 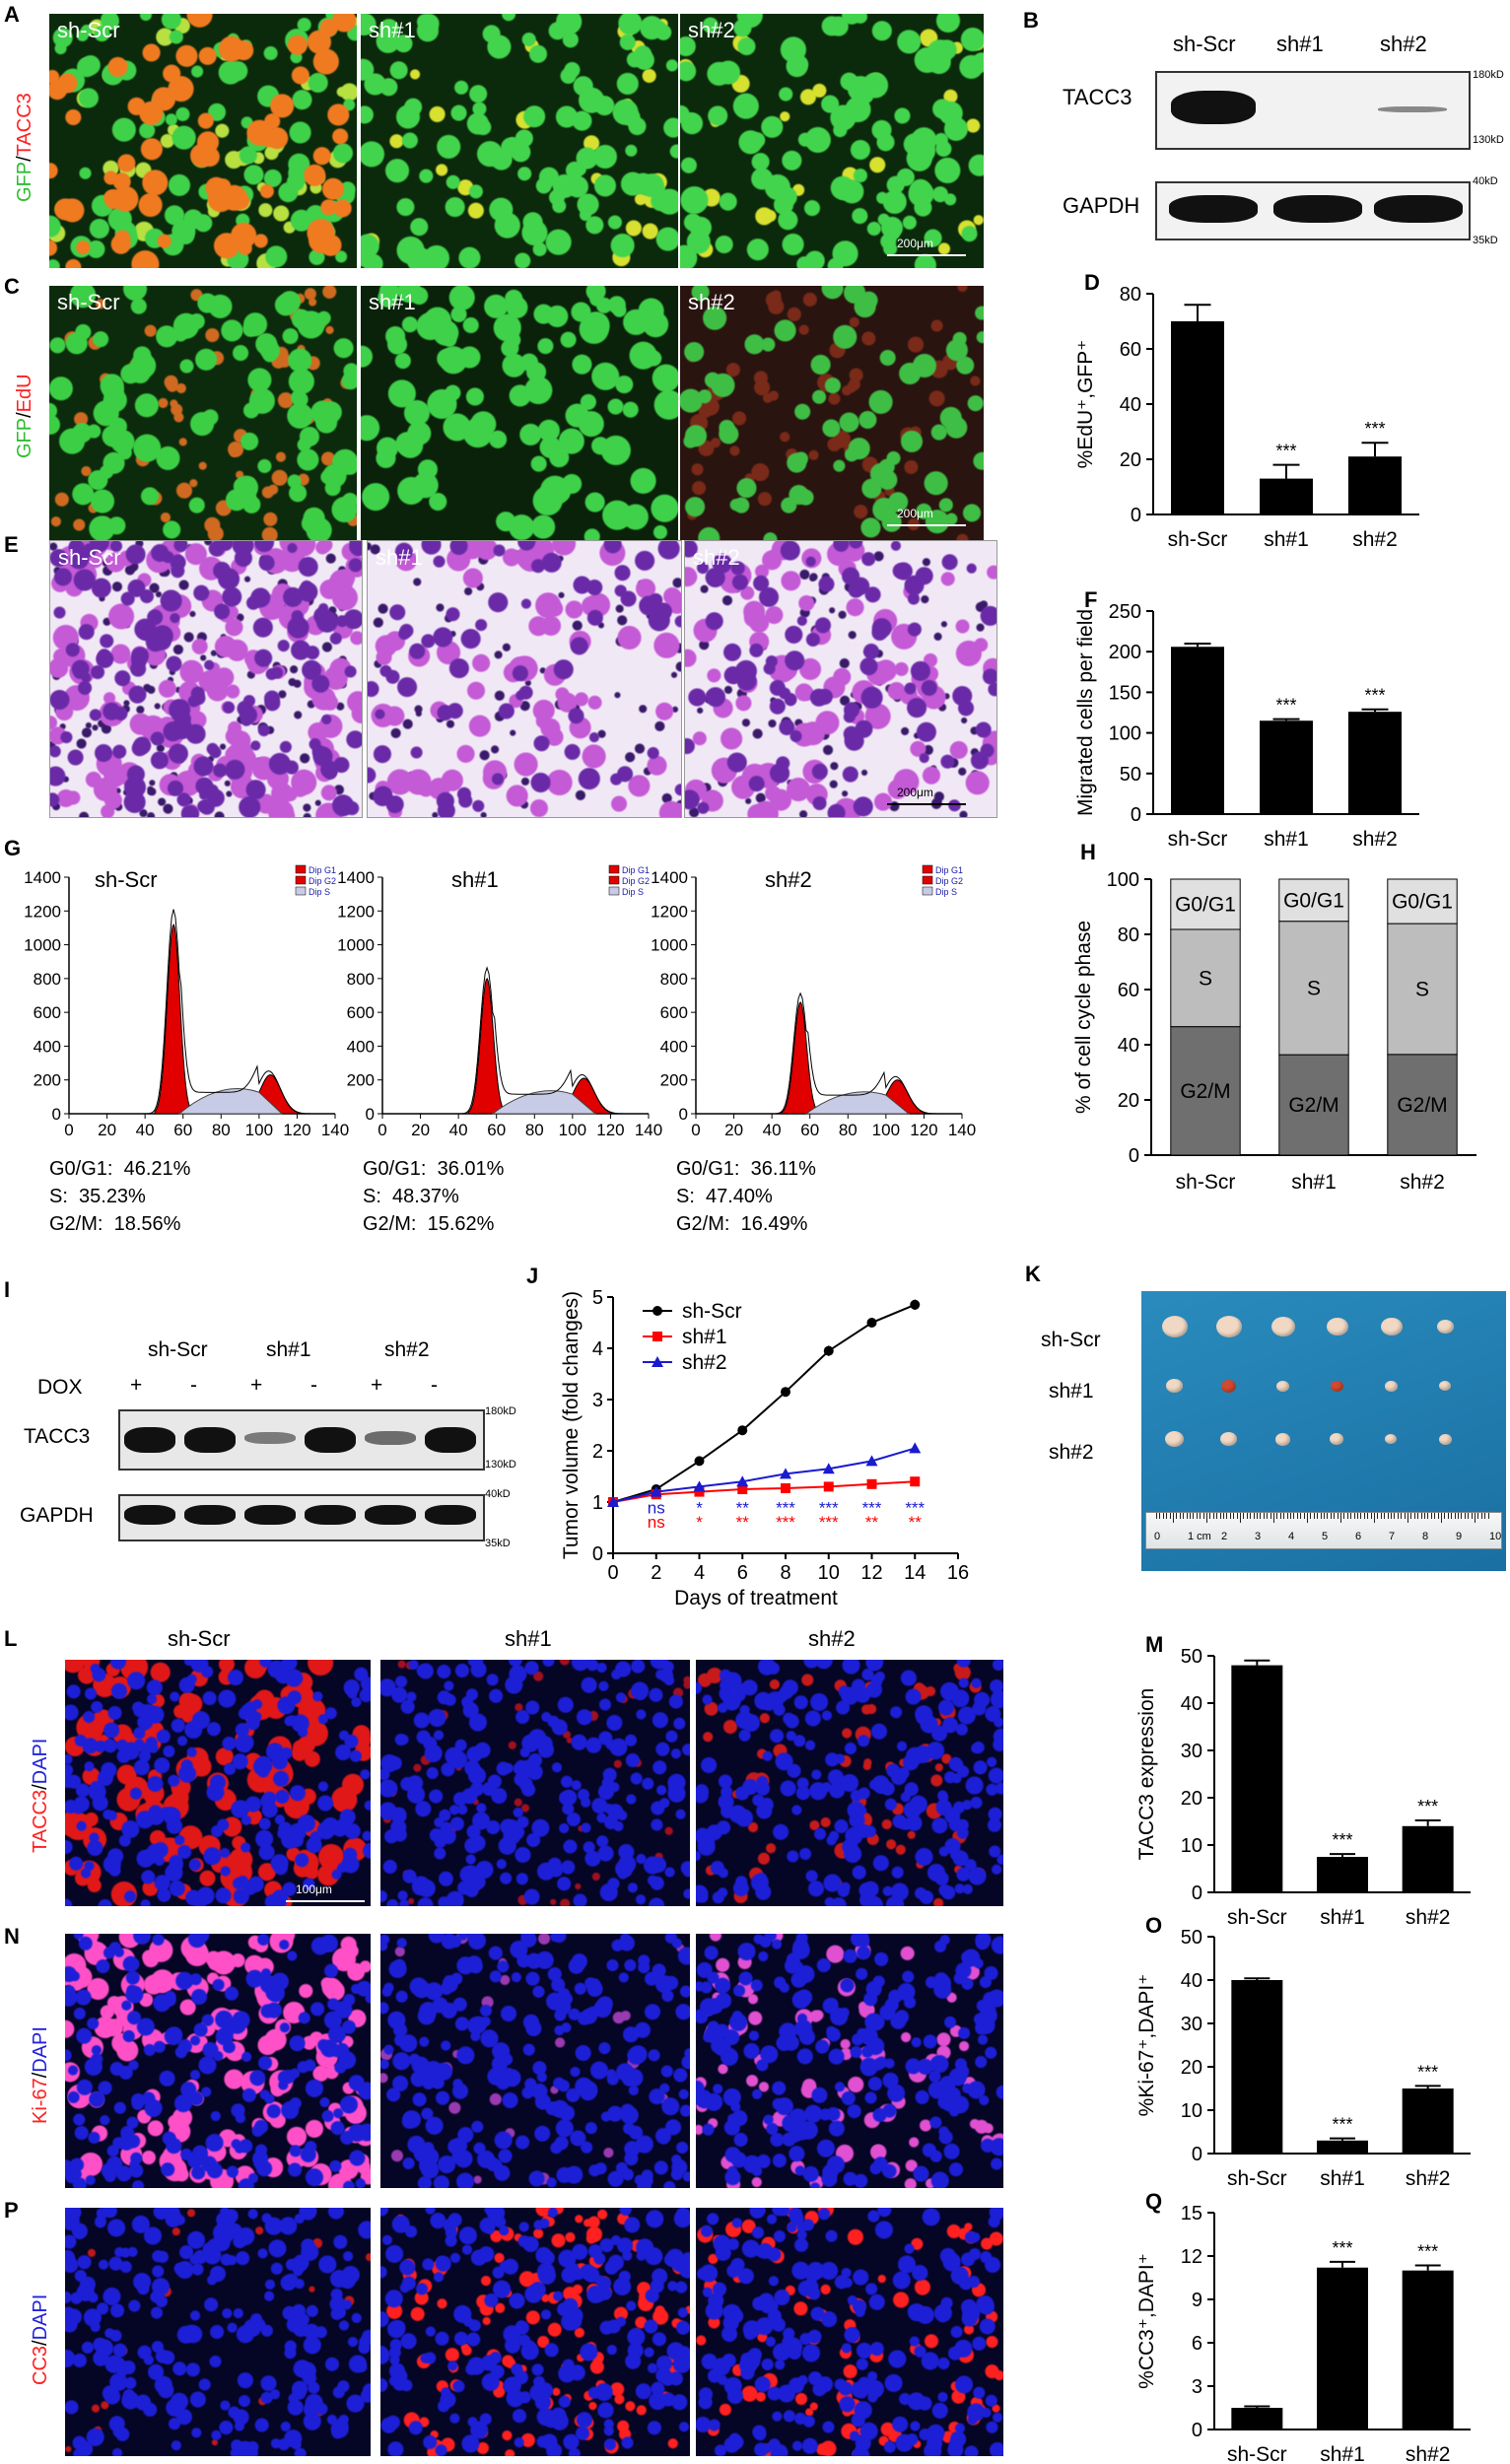 I want to click on y-tick-label: 4, so click(x=597, y=1349).